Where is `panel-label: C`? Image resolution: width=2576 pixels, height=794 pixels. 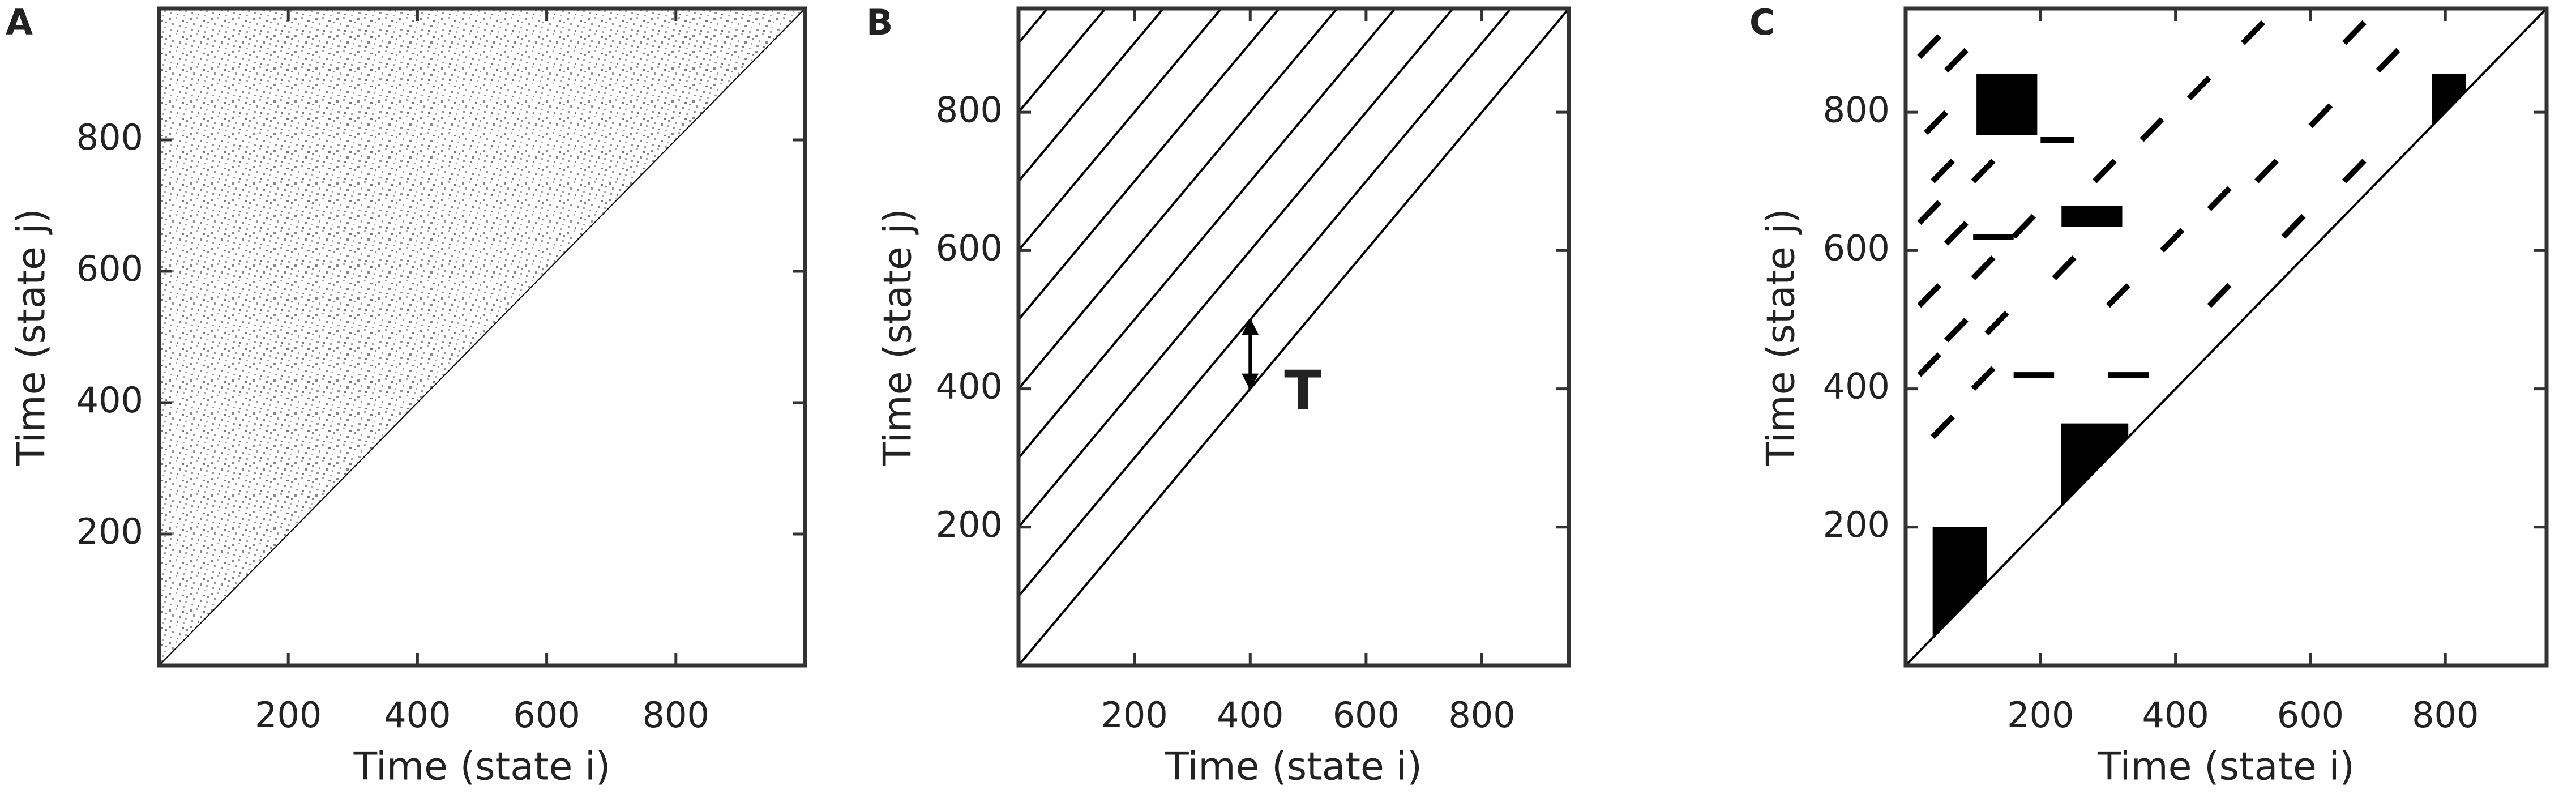 panel-label: C is located at coordinates (1762, 22).